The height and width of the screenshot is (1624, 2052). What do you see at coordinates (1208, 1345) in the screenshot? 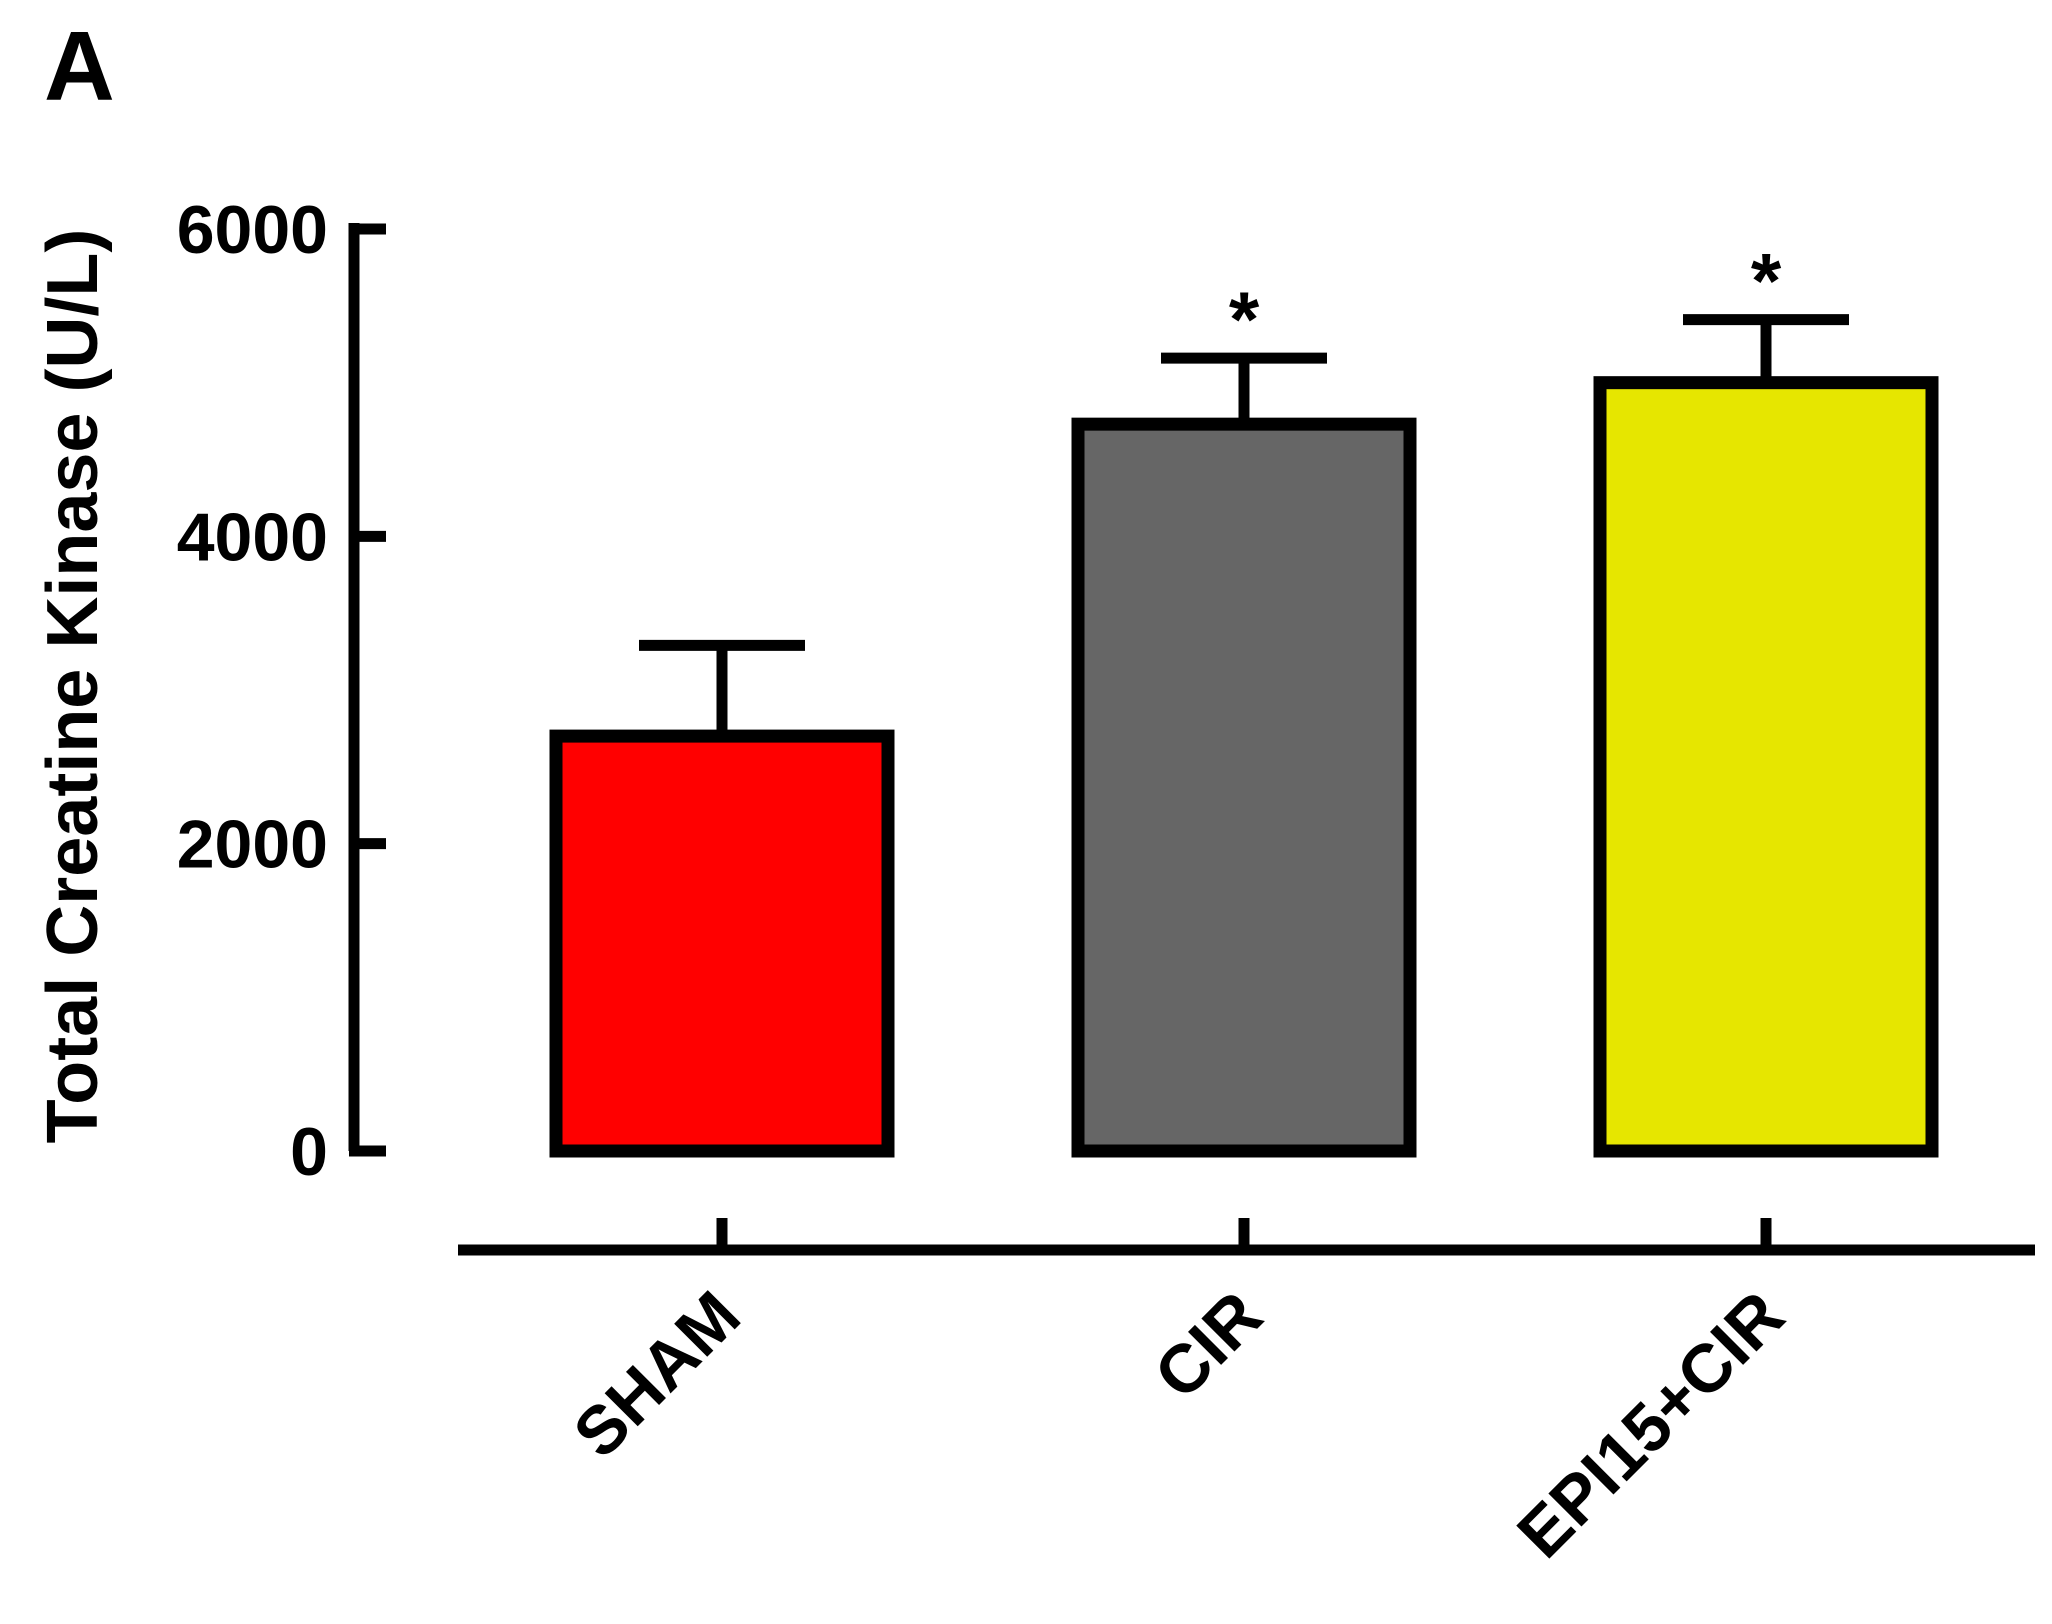
I see `x-tick-label: CIR` at bounding box center [1208, 1345].